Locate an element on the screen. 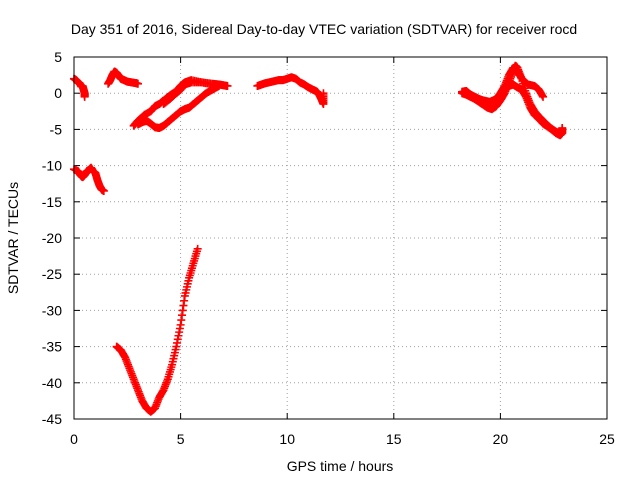 The width and height of the screenshot is (640, 480). x-tick-label: 0 is located at coordinates (74, 439).